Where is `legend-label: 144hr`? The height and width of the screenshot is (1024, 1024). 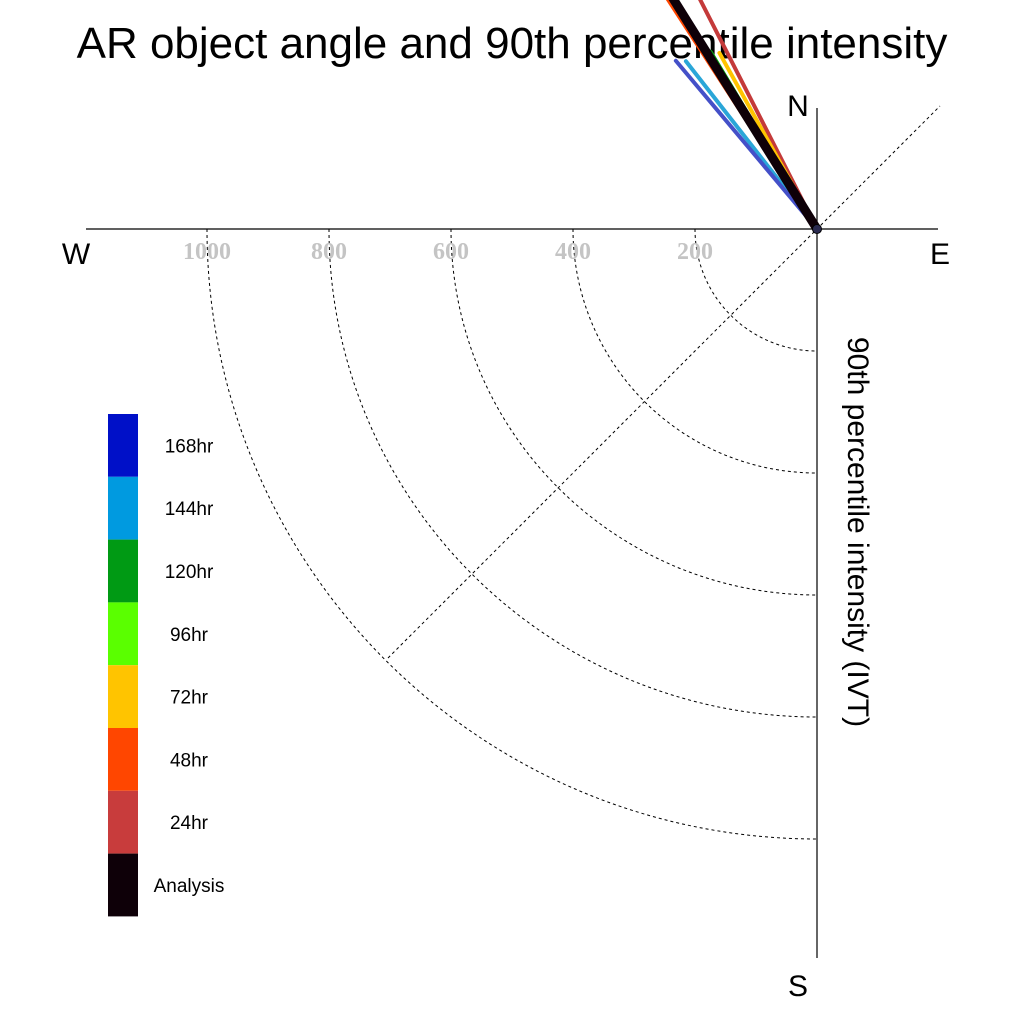
legend-label: 144hr is located at coordinates (189, 509).